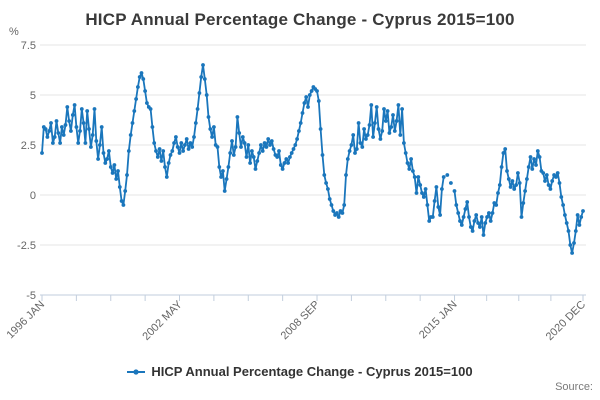  Describe the element at coordinates (162, 320) in the screenshot. I see `x-tick-label: 2002 MAY` at that location.